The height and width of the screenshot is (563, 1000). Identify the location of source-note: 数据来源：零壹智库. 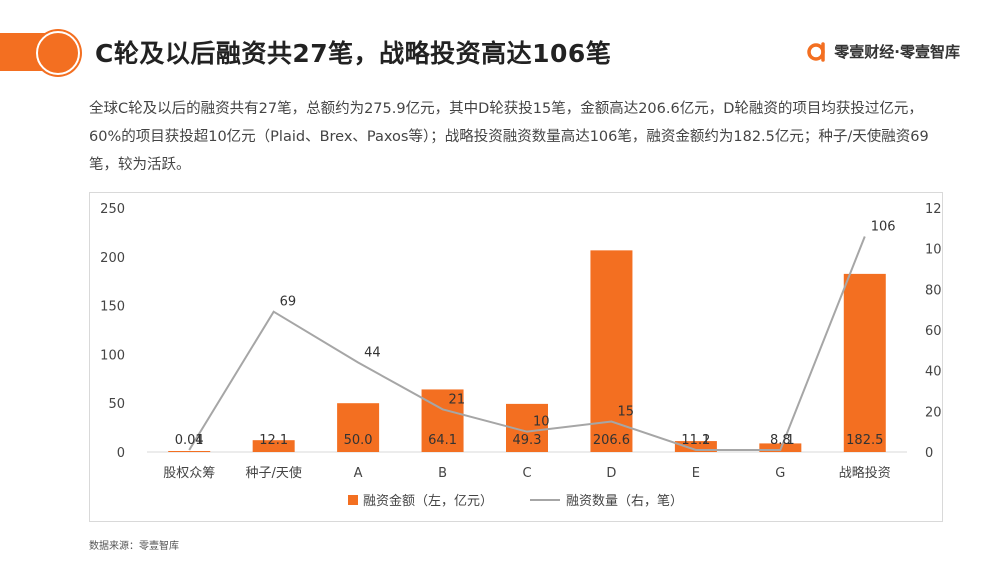
(134, 546).